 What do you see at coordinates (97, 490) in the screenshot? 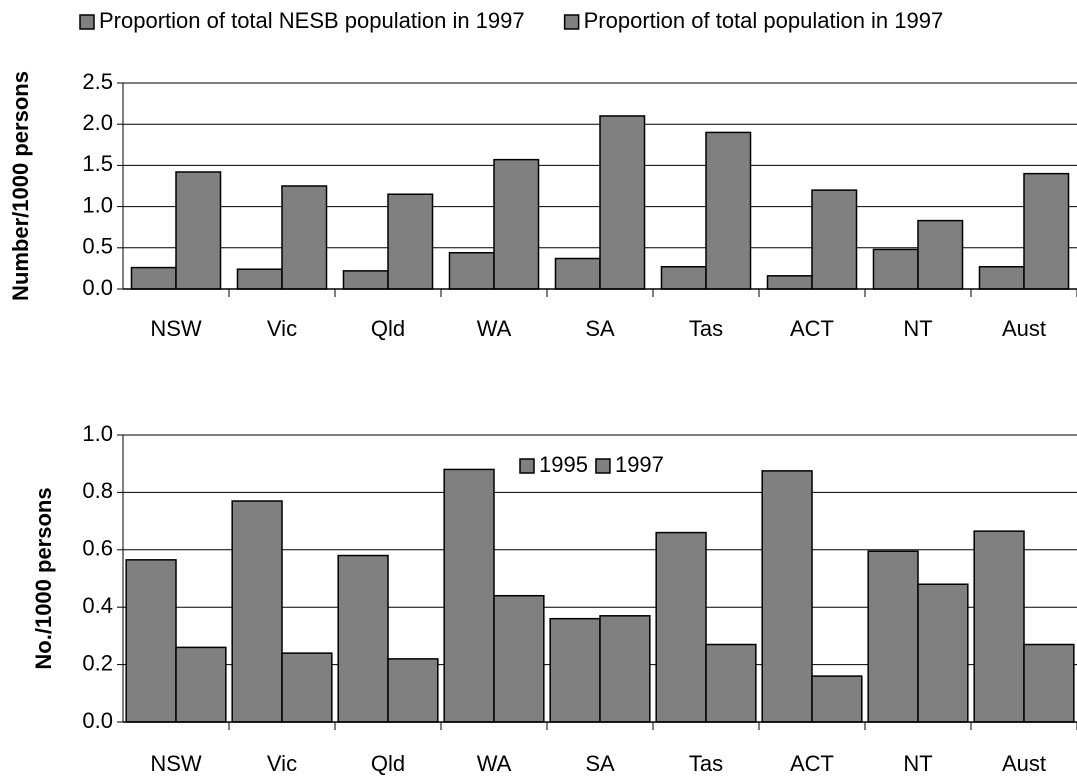
I see `y-tick-label: 0.8` at bounding box center [97, 490].